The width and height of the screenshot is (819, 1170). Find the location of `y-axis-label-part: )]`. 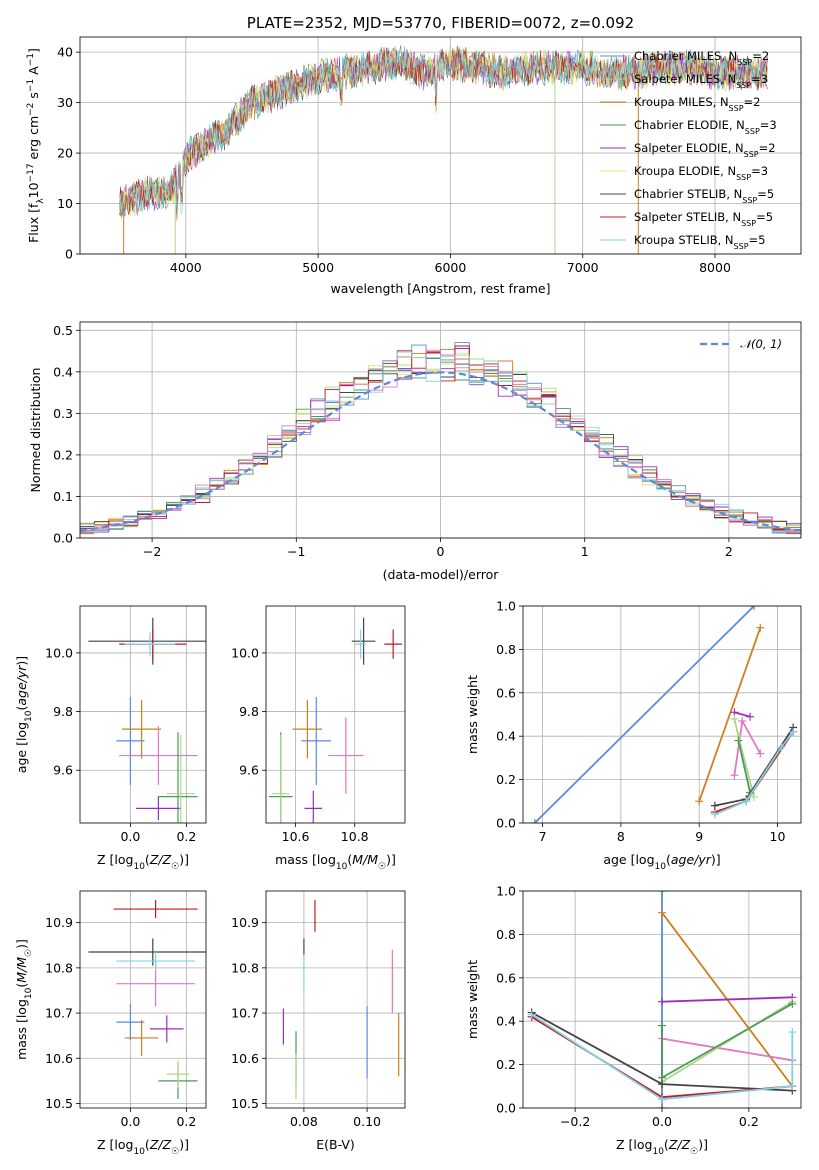

y-axis-label-part: )] is located at coordinates (21, 944).